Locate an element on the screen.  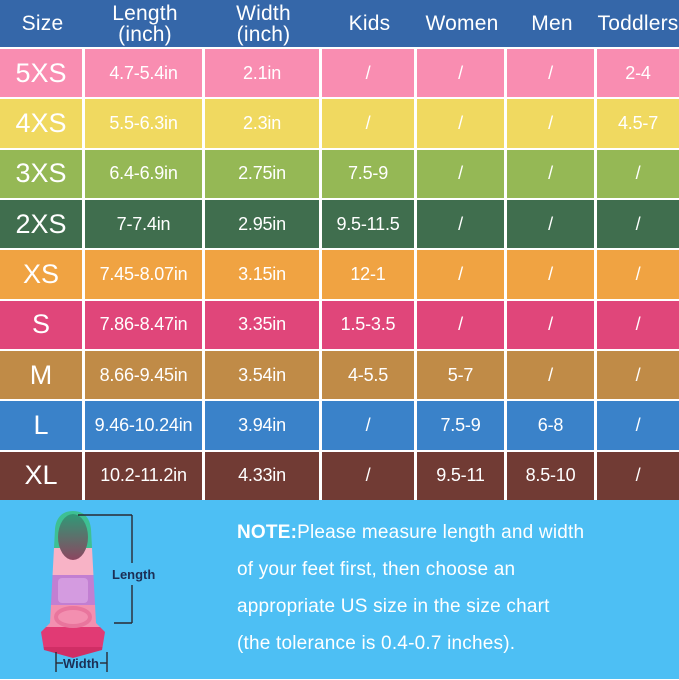
table-row: L 9.46-10.24in 3.94in/7.5-9 6-8/ is located at coordinates (339, 424).